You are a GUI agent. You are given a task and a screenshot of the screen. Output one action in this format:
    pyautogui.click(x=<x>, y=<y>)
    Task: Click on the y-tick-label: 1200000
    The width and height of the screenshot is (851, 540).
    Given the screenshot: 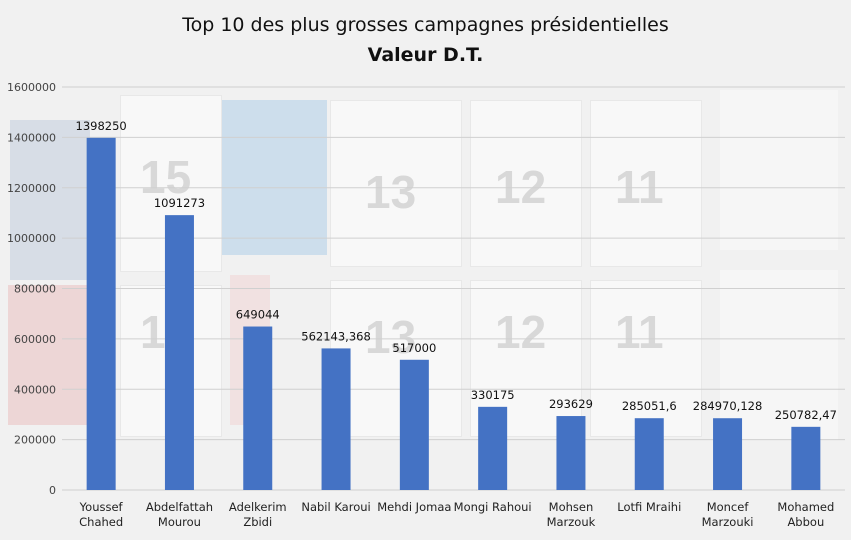 What is the action you would take?
    pyautogui.click(x=31, y=188)
    